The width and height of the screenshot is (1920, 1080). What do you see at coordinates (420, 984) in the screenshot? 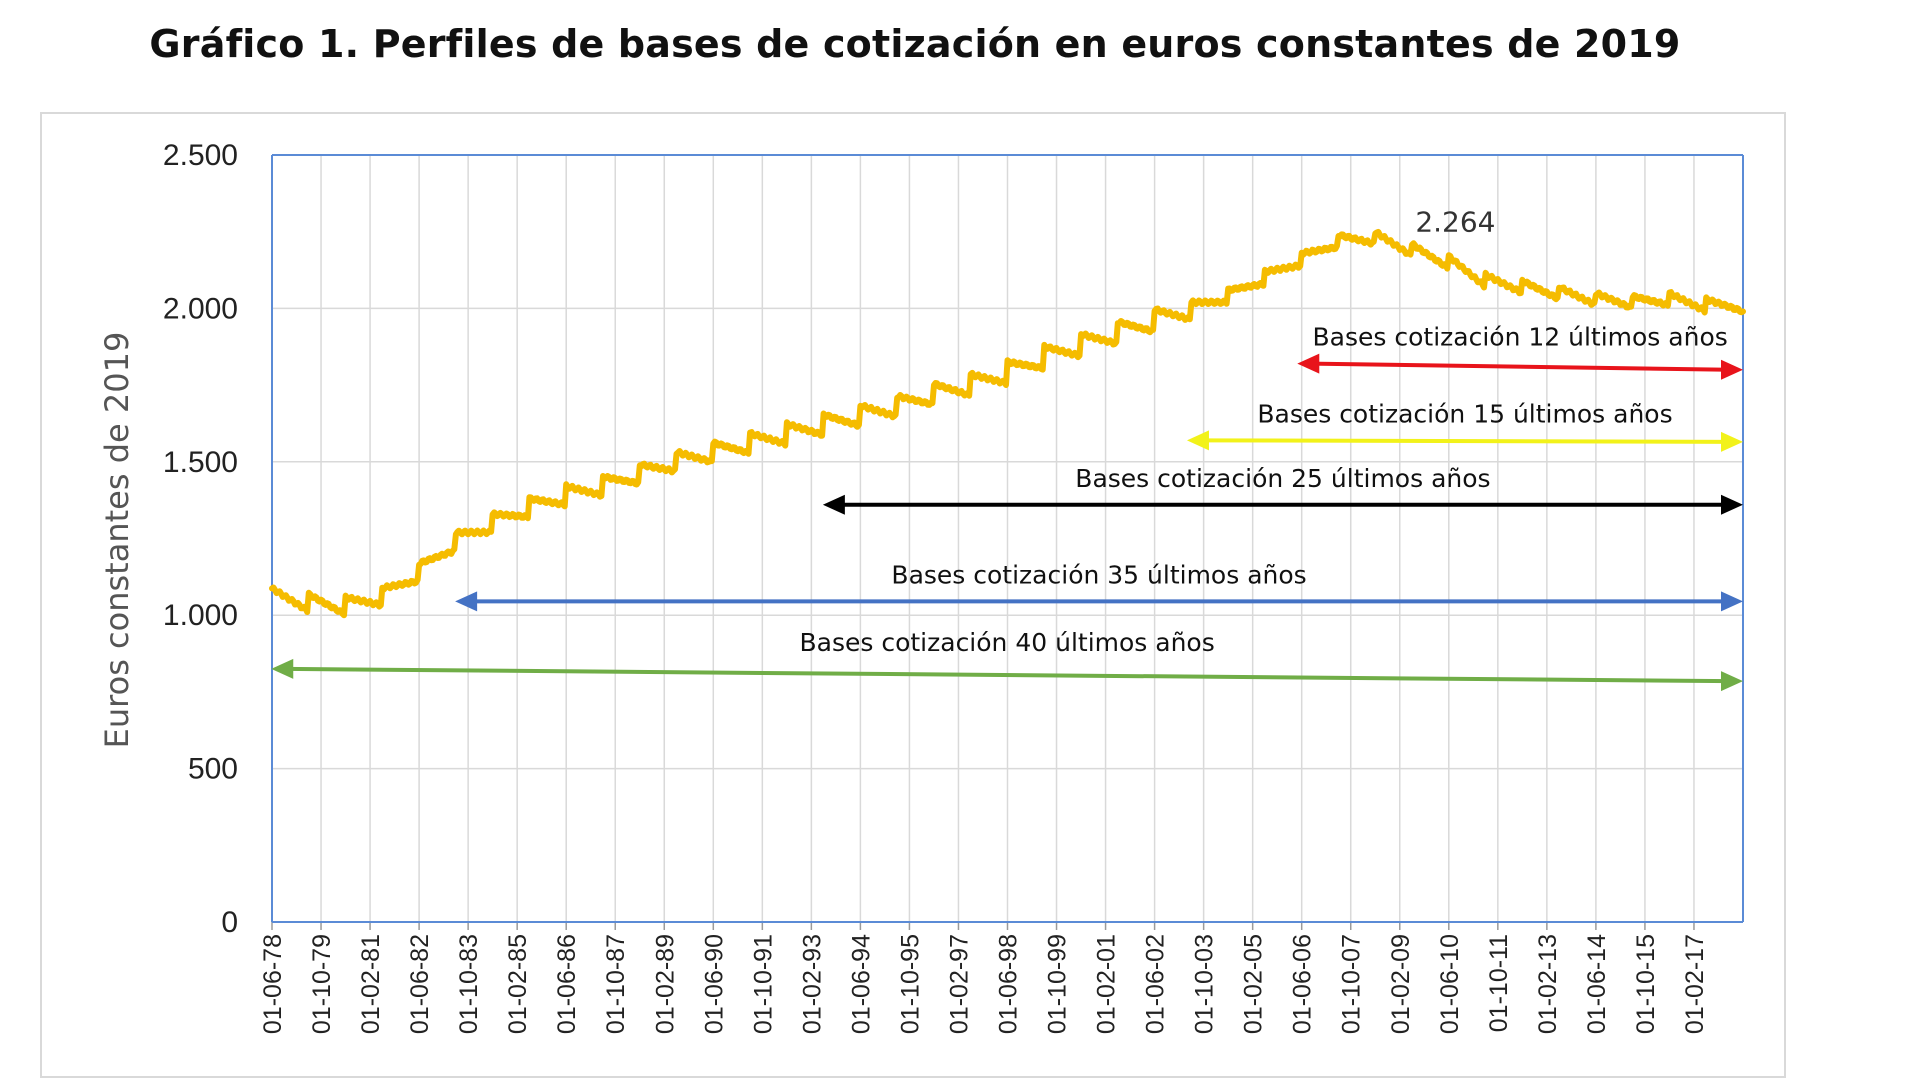
I see `x-tick-label: 01-06-82` at bounding box center [420, 984].